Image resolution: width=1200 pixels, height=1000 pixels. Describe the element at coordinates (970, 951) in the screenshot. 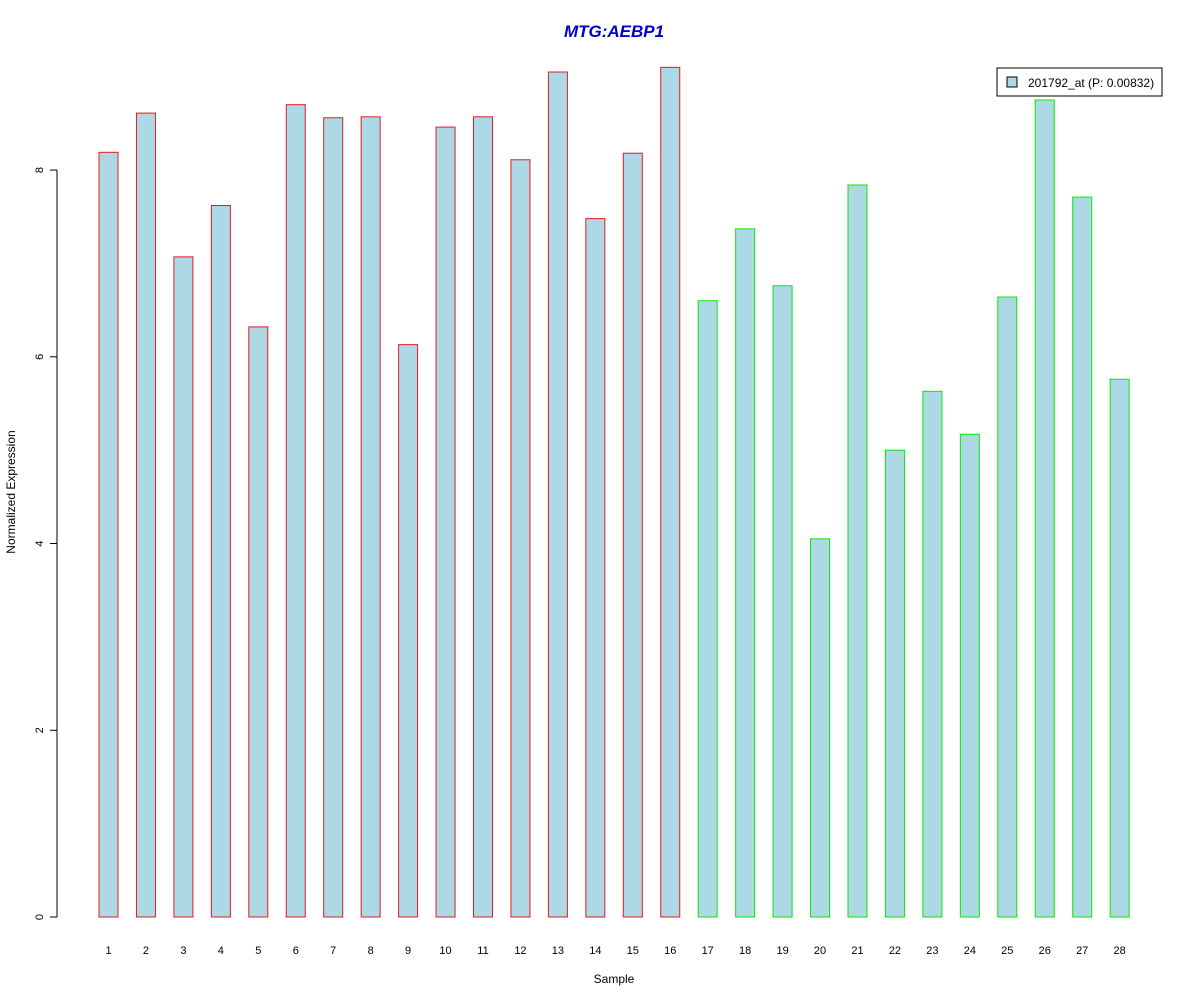

I see `x-tick-label: 24` at that location.